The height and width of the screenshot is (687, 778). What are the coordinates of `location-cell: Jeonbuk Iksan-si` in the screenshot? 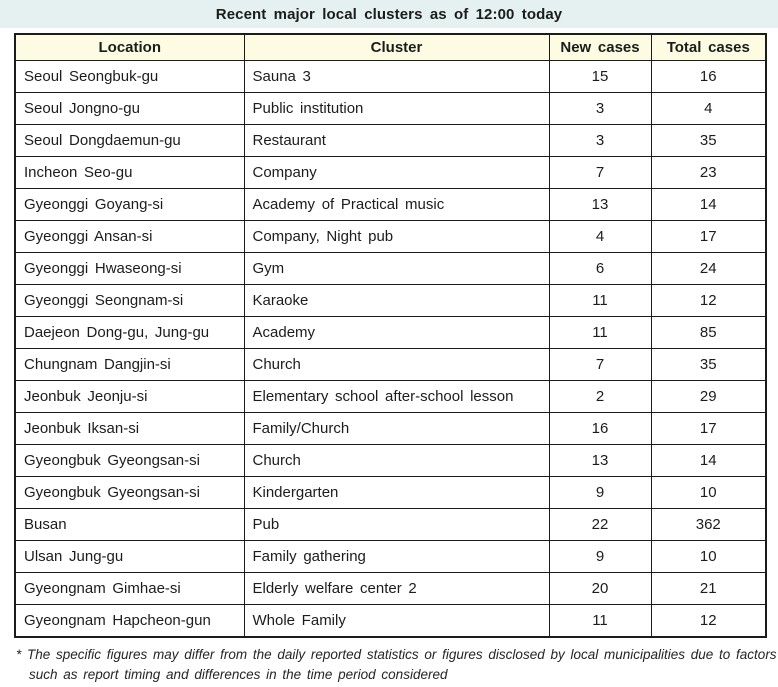 It's located at (129, 428).